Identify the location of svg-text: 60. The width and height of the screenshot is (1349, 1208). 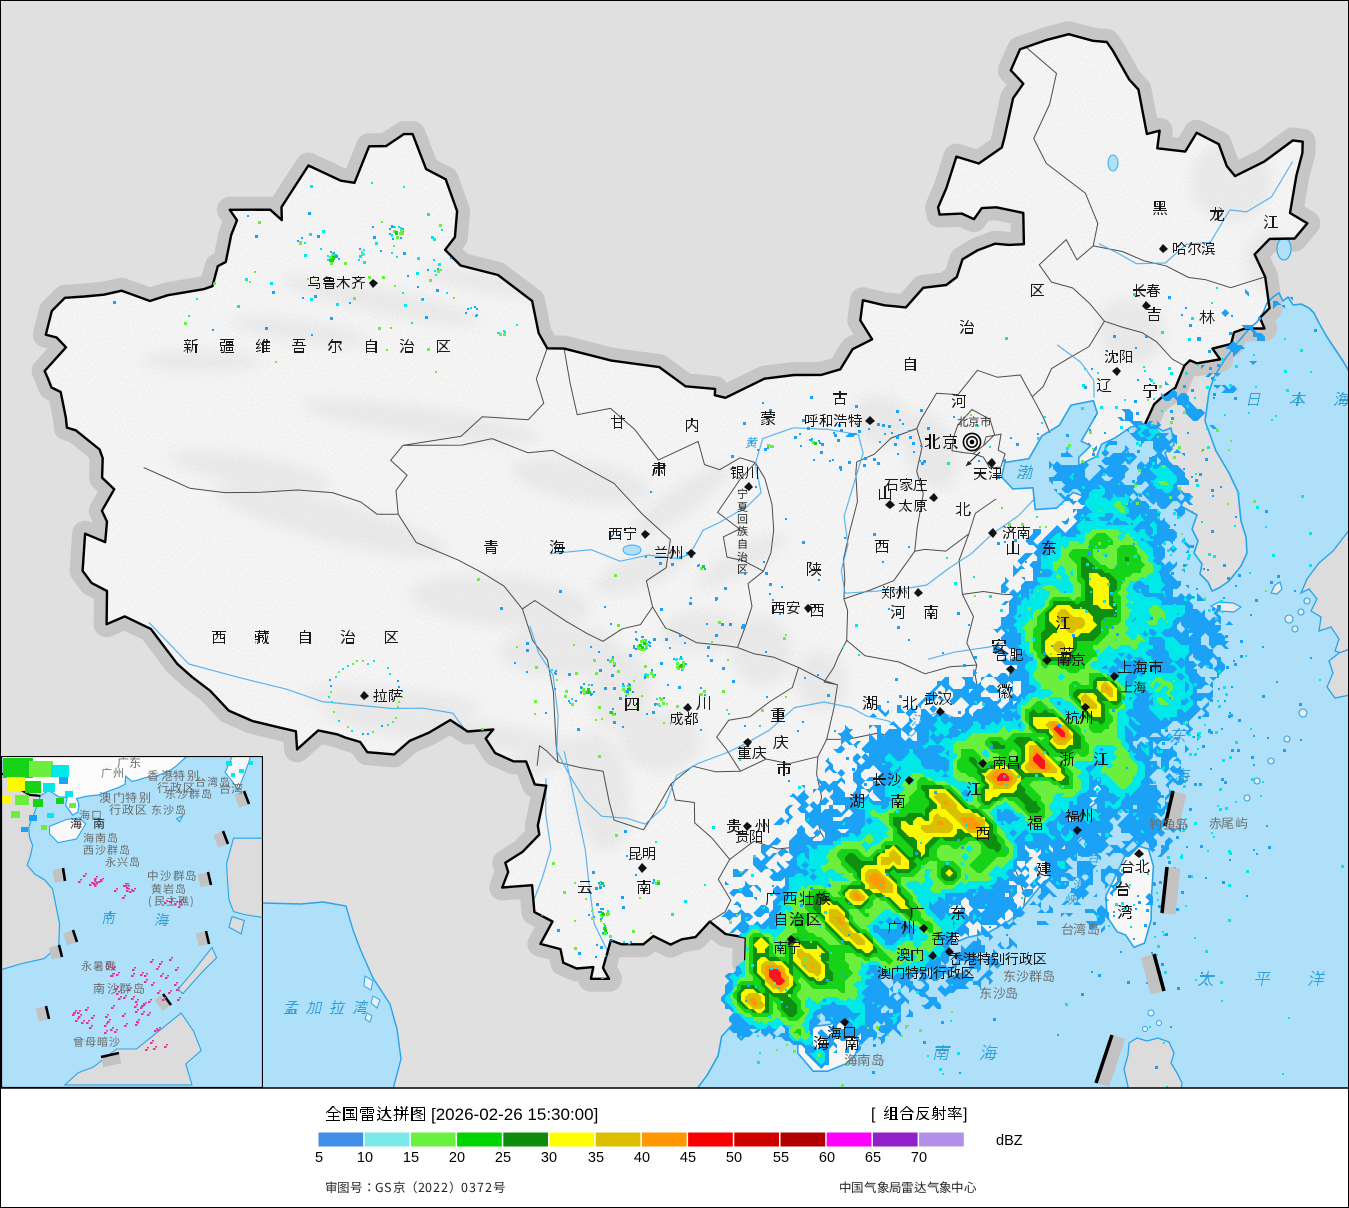
(827, 1158).